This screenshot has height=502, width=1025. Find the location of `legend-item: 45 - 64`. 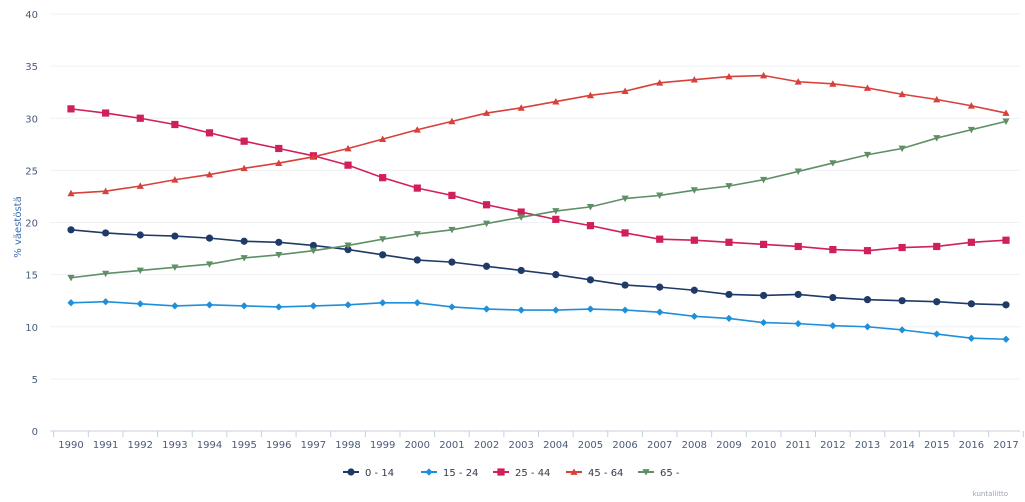

legend-item: 45 - 64 is located at coordinates (594, 473).